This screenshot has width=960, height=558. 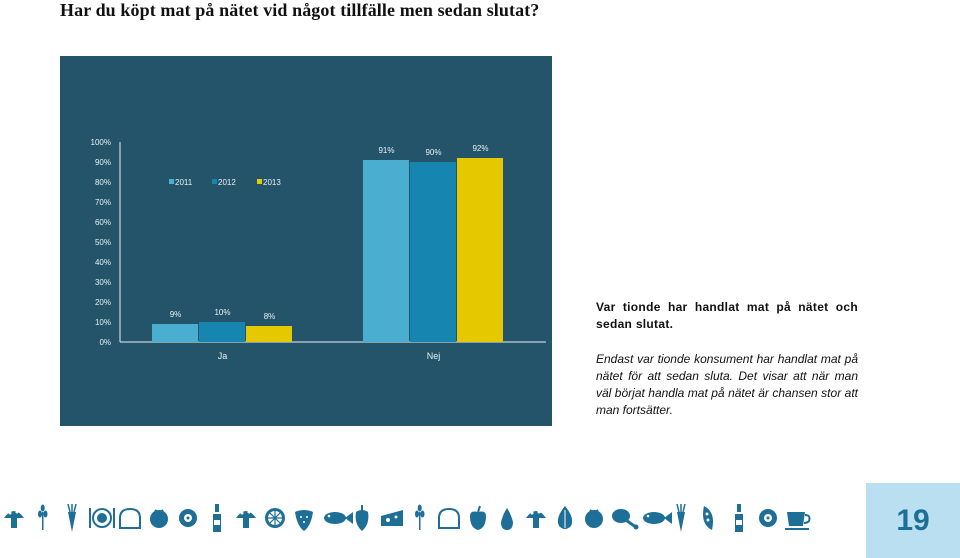 What do you see at coordinates (227, 182) in the screenshot?
I see `legend-label: 2012` at bounding box center [227, 182].